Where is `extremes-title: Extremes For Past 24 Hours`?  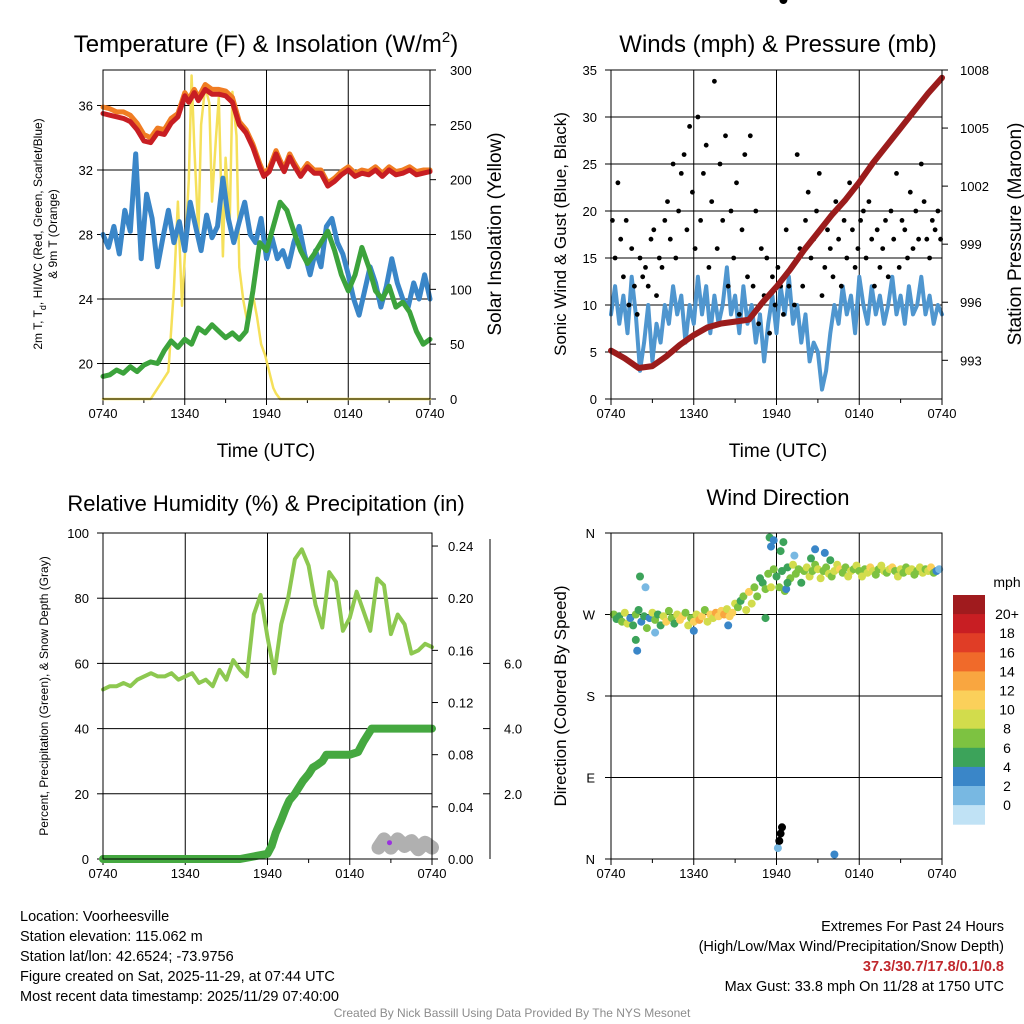 extremes-title: Extremes For Past 24 Hours is located at coordinates (912, 927).